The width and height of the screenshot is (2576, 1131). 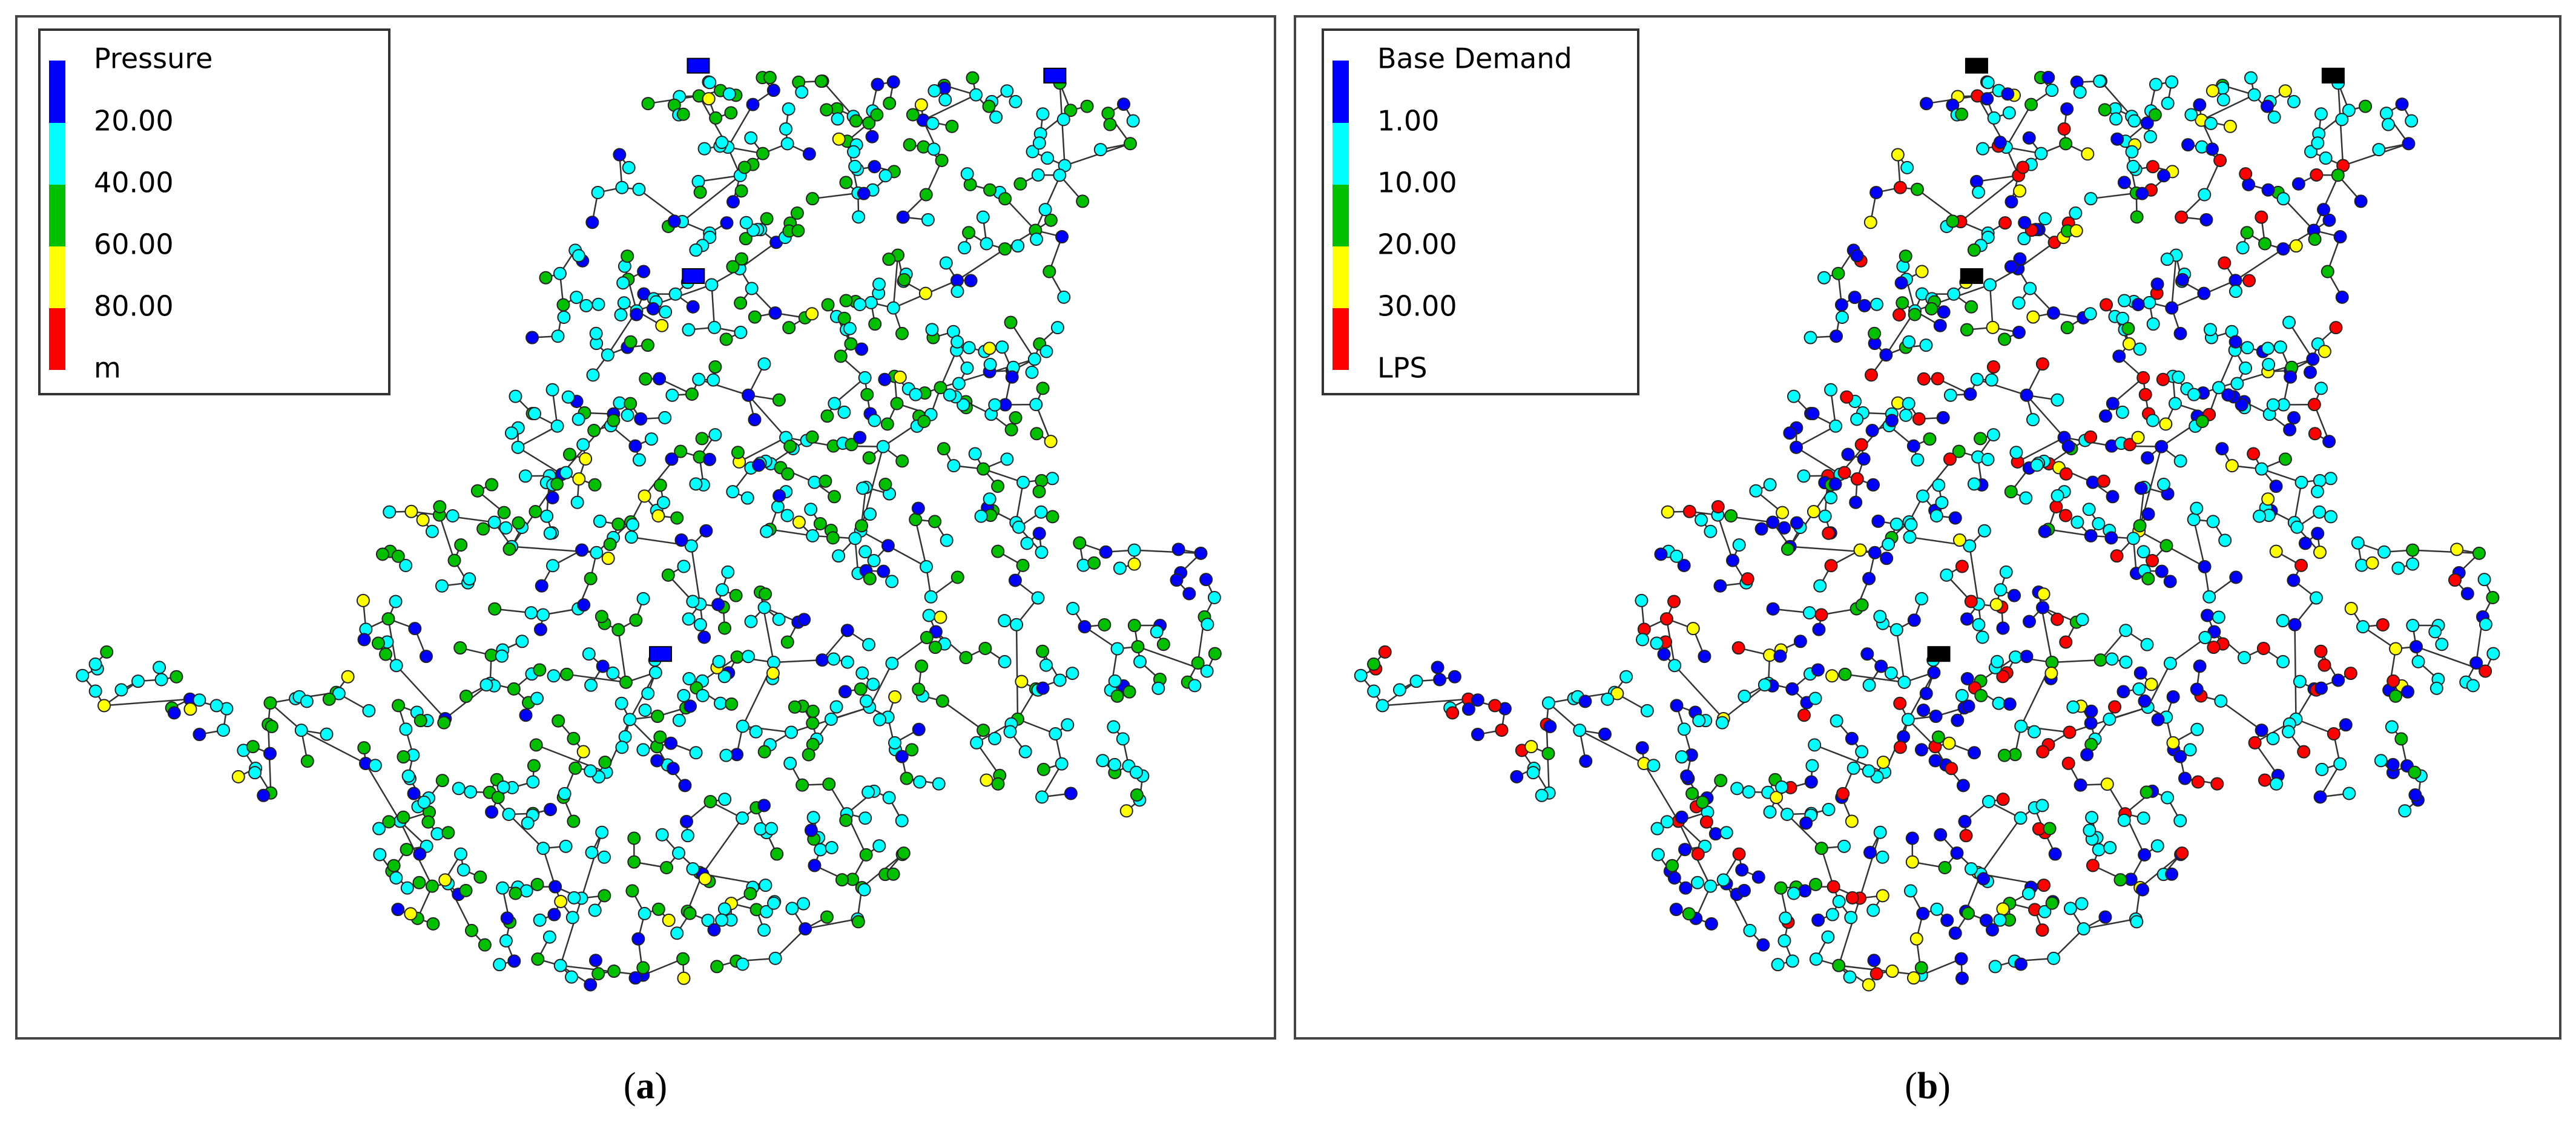 I want to click on pipe, so click(x=2045, y=729).